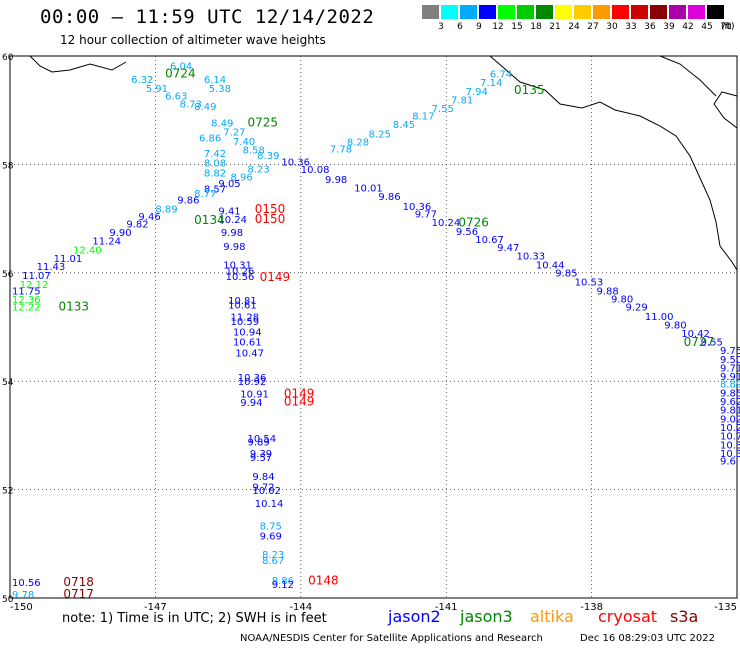 Image resolution: width=740 pixels, height=650 pixels. I want to click on wave-height-value: 9.05, so click(229, 184).